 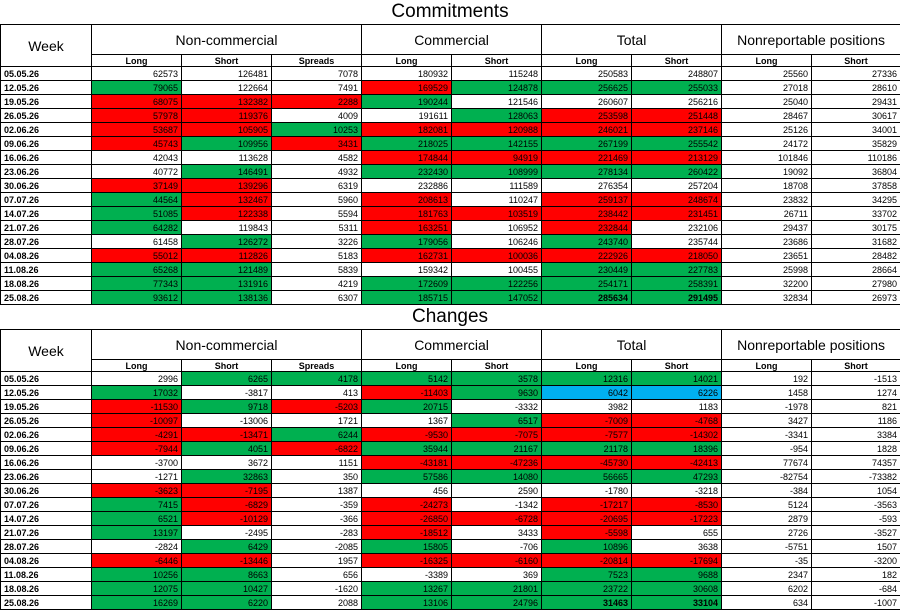 I want to click on value-cell: 17032, so click(x=137, y=393).